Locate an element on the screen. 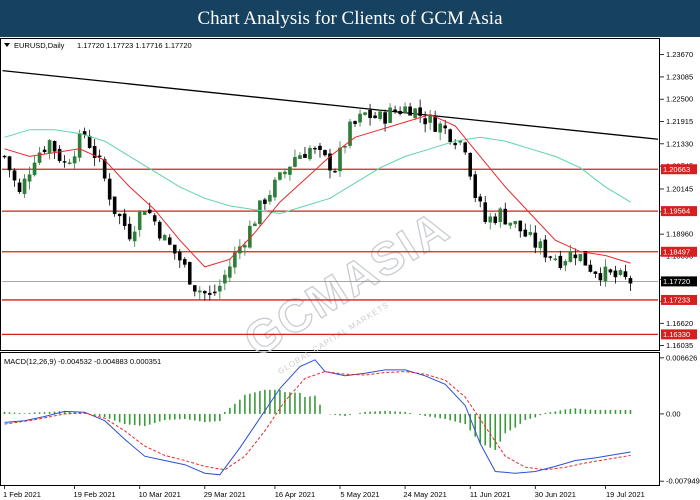 This screenshot has width=700, height=500. x-axis-tick: 5 May 2021 is located at coordinates (359, 494).